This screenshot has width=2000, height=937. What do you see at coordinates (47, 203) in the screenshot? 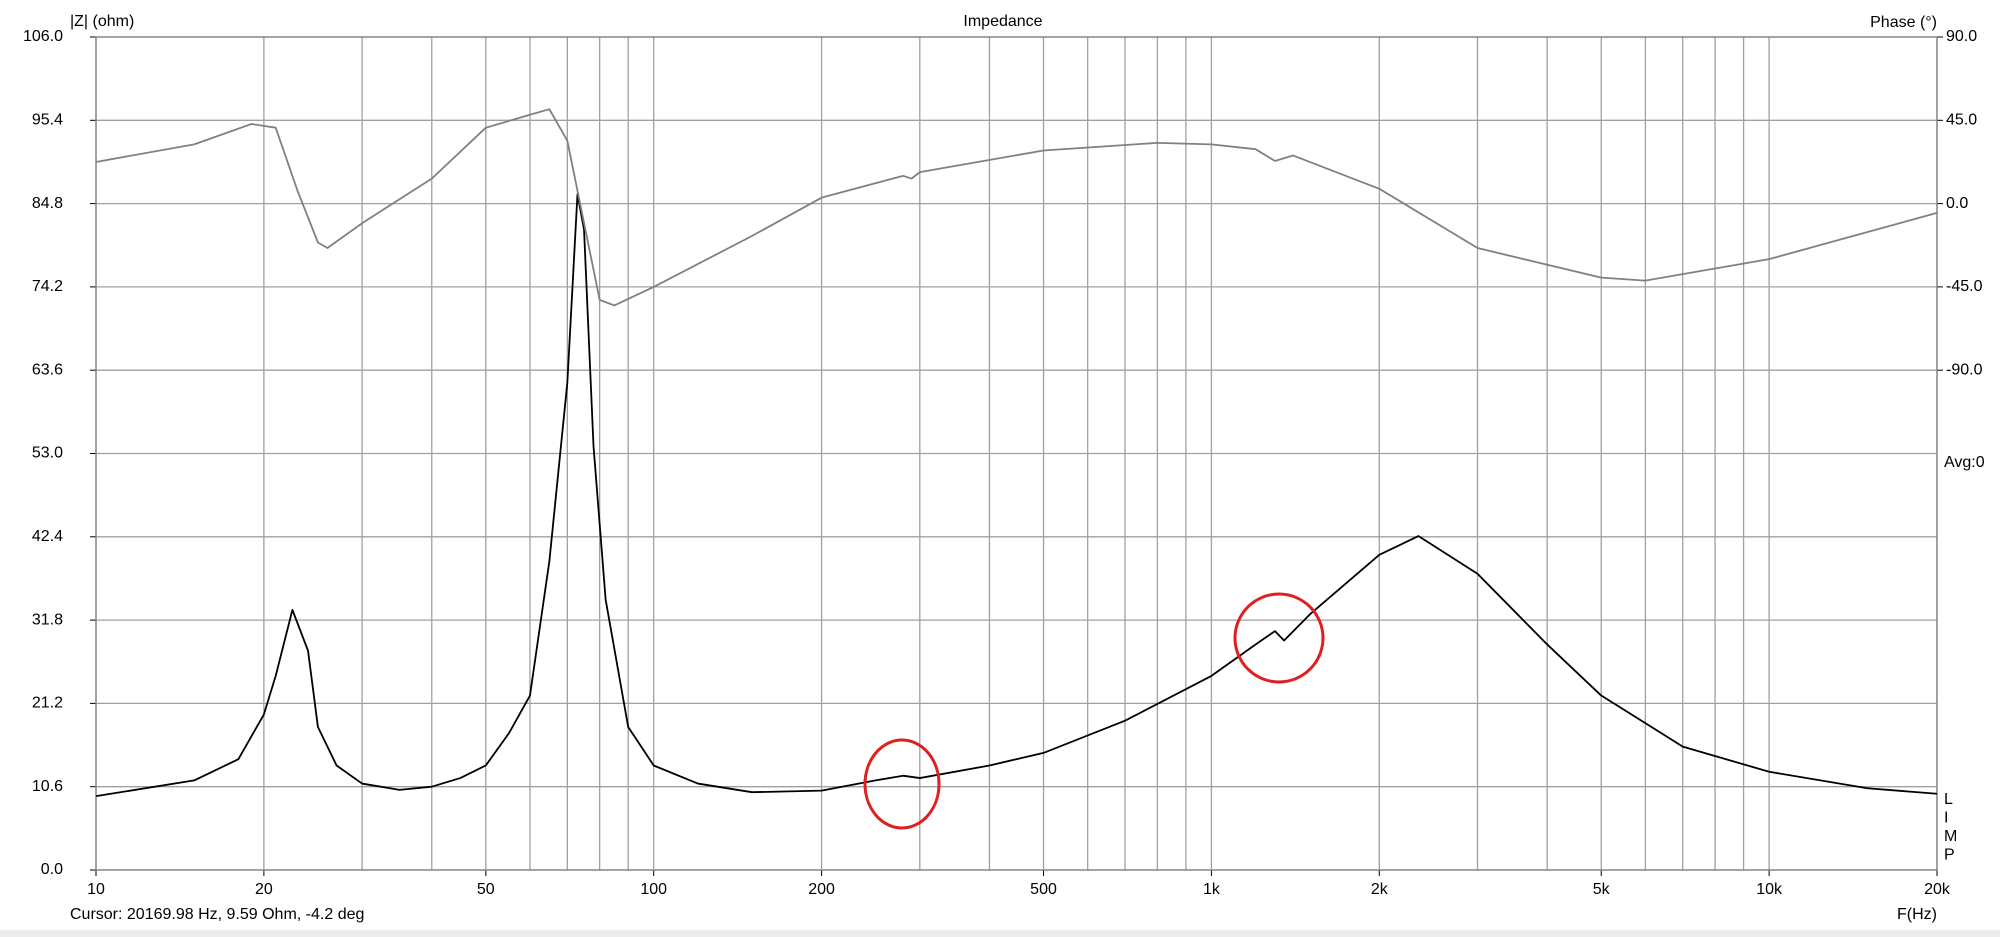
I see `y-tick-label: 84.8` at bounding box center [47, 203].